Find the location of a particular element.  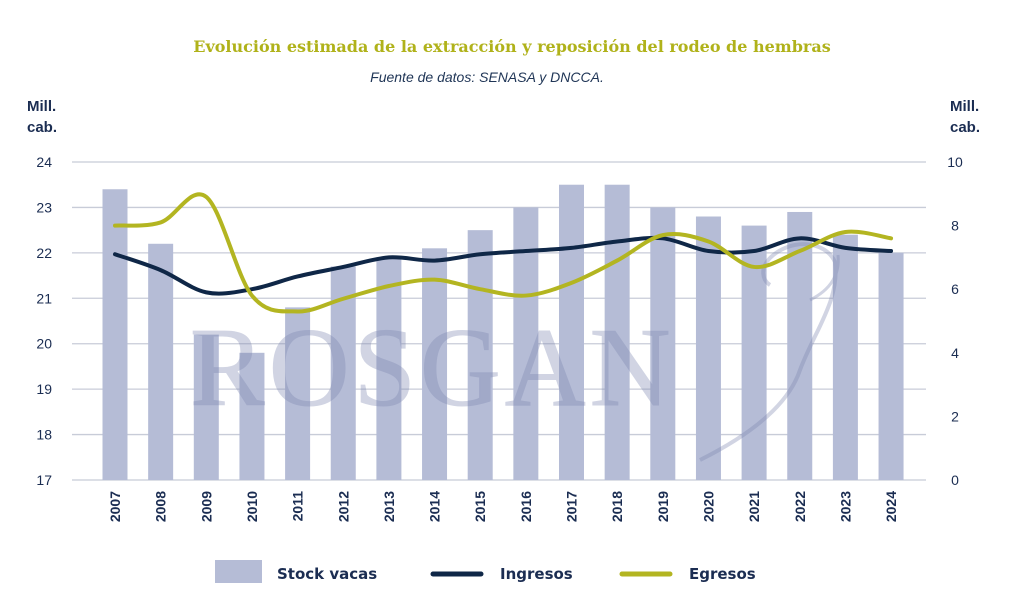

x-tick-label: 2018 is located at coordinates (617, 506).